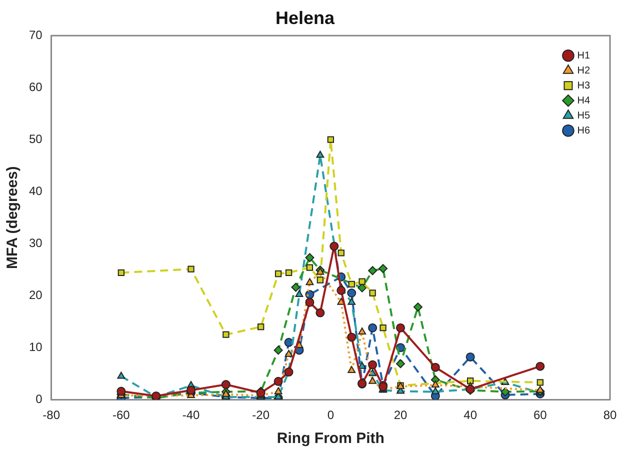 The width and height of the screenshot is (620, 452). What do you see at coordinates (583, 56) in the screenshot?
I see `legend-label: H1` at bounding box center [583, 56].